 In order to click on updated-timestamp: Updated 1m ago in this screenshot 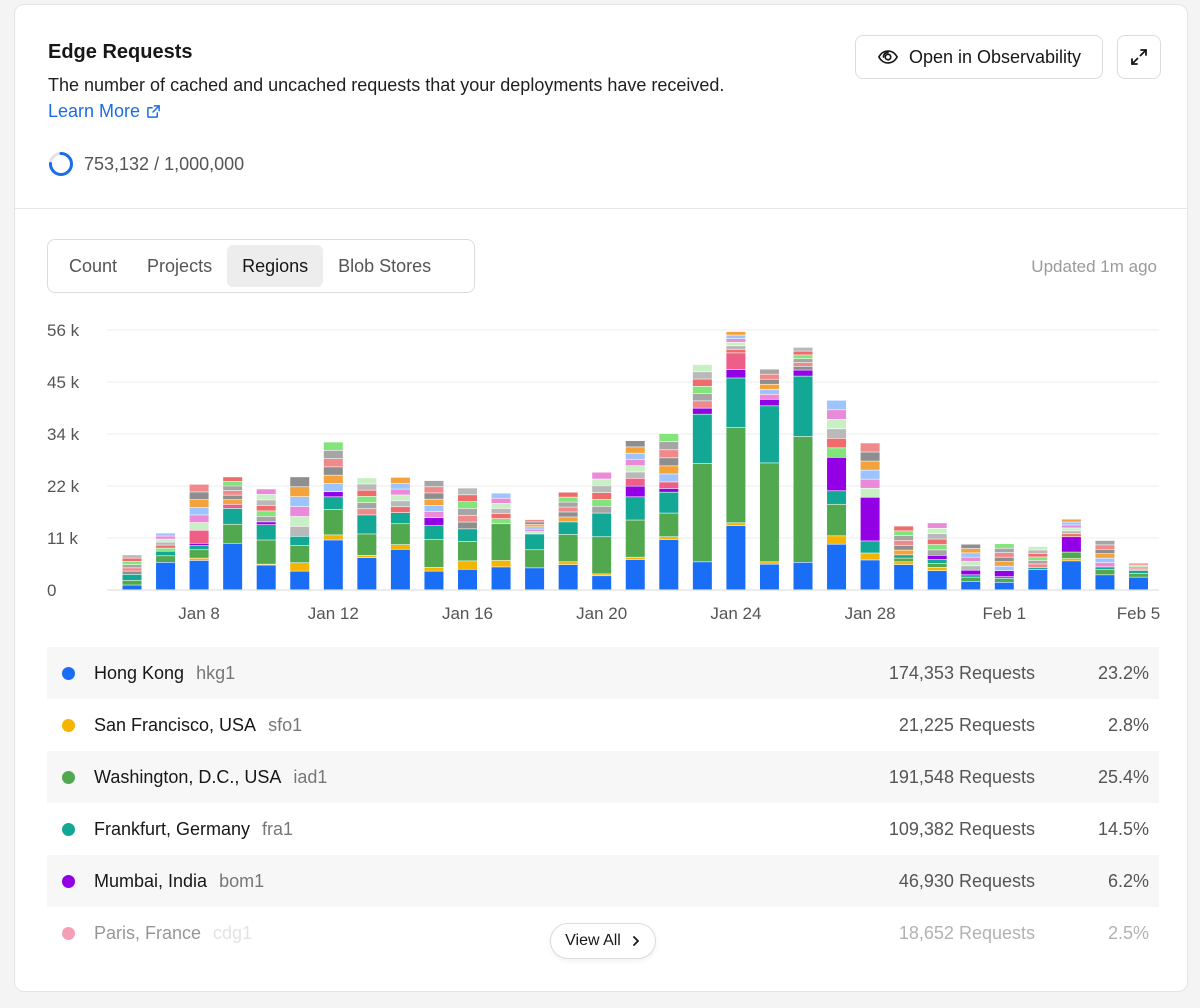, I will do `click(1094, 266)`.